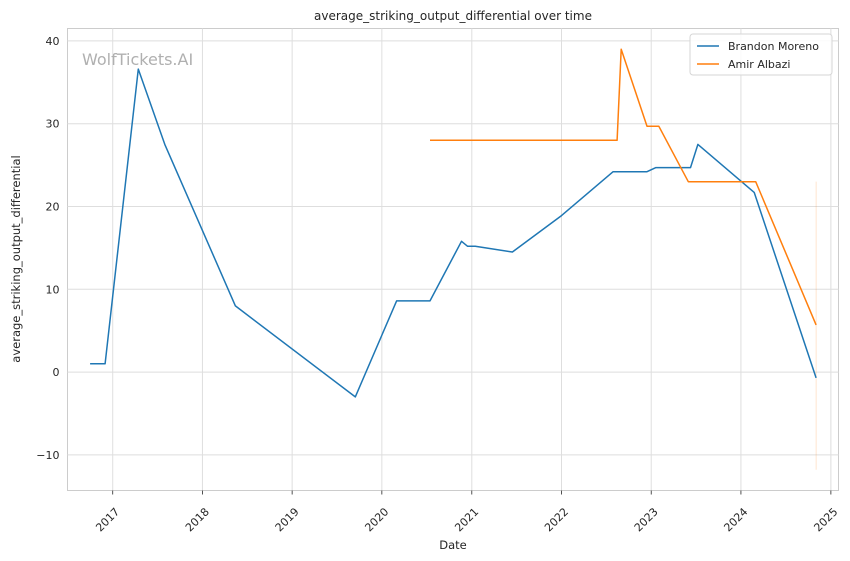  I want to click on x-axis-ticks: 2017 2018 2019 2020 2021 2022 2023 2024 2025, so click(466, 512).